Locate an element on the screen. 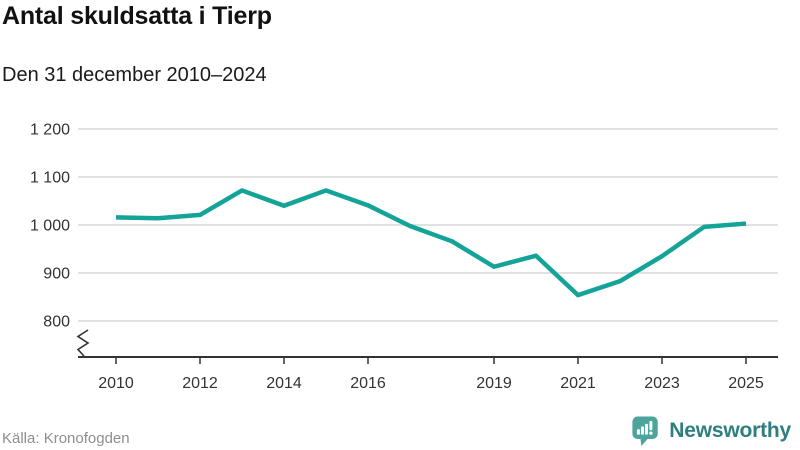  exclamation-bar is located at coordinates (651, 425).